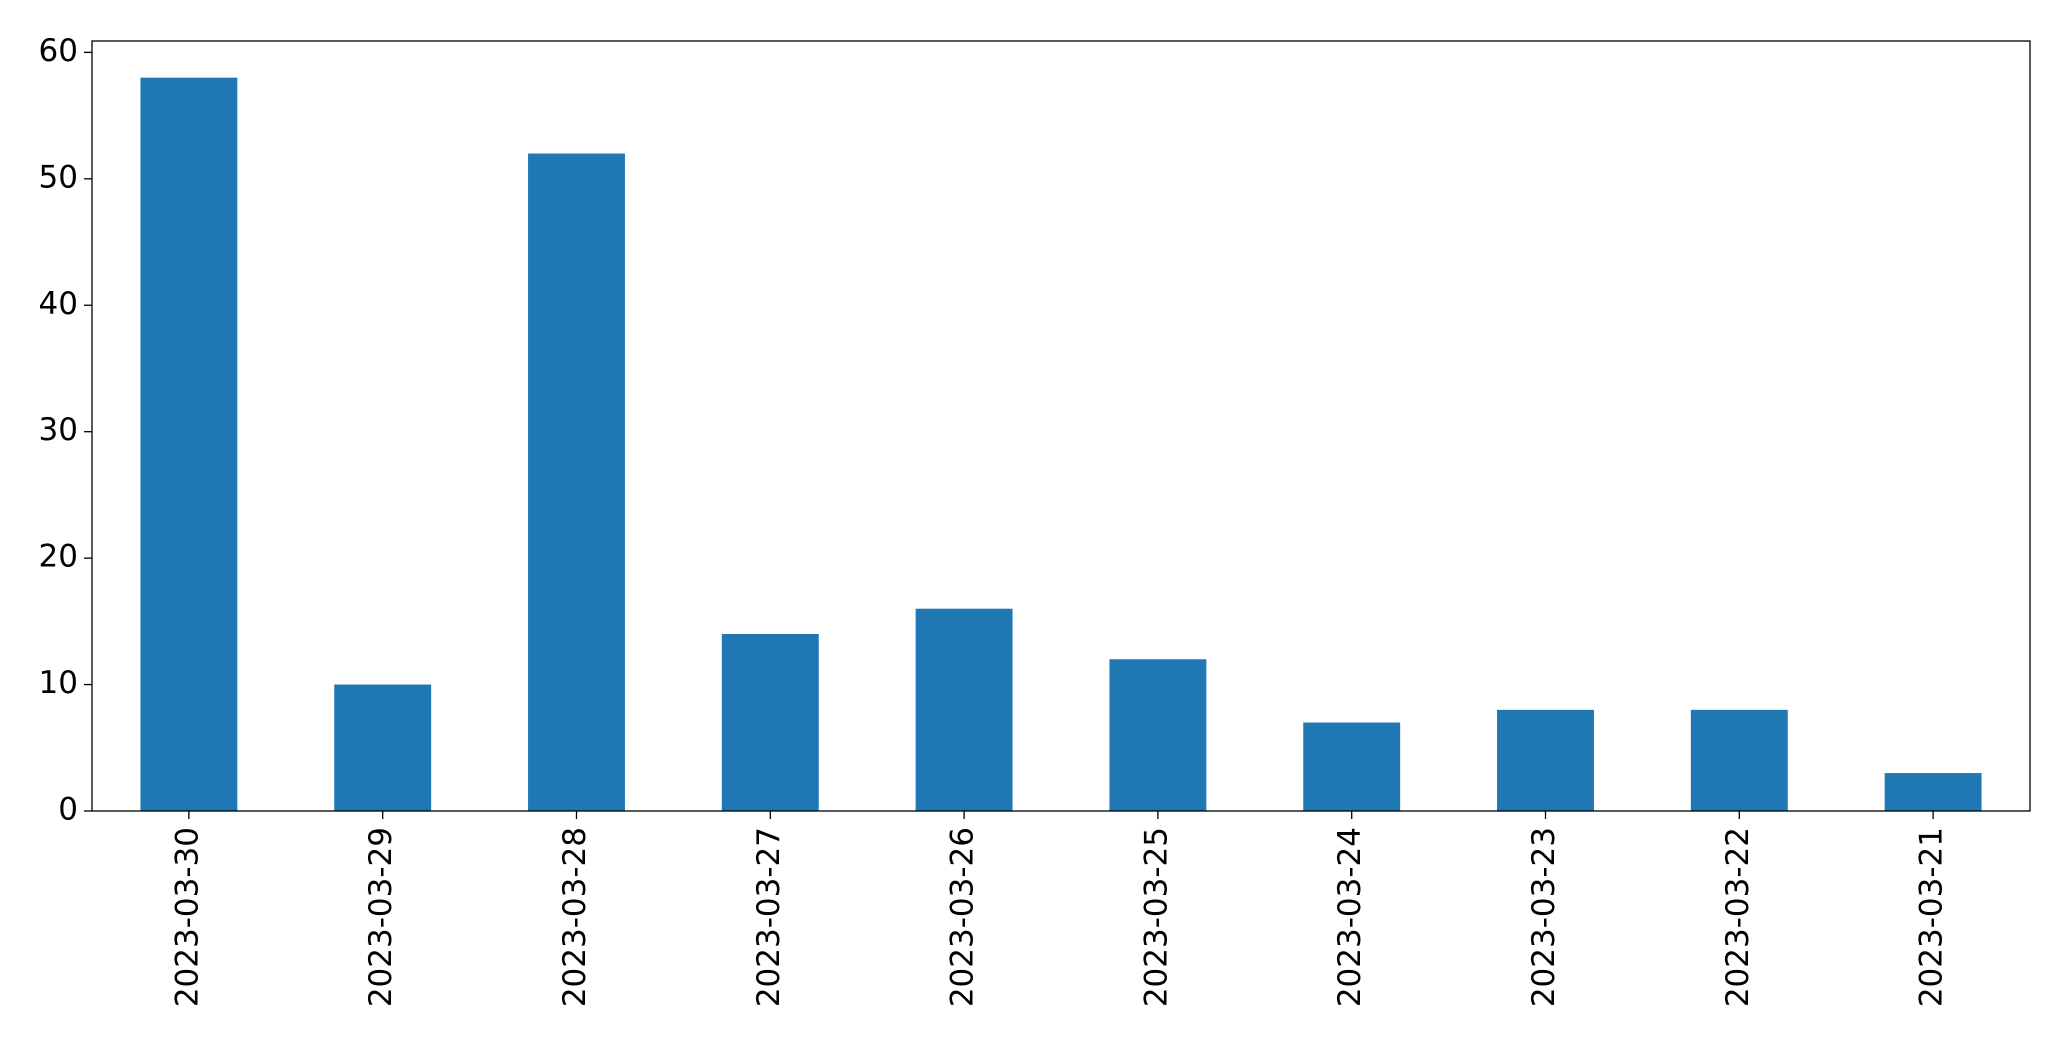  Describe the element at coordinates (1156, 917) in the screenshot. I see `x-tick-label: 2023-03-25` at that location.